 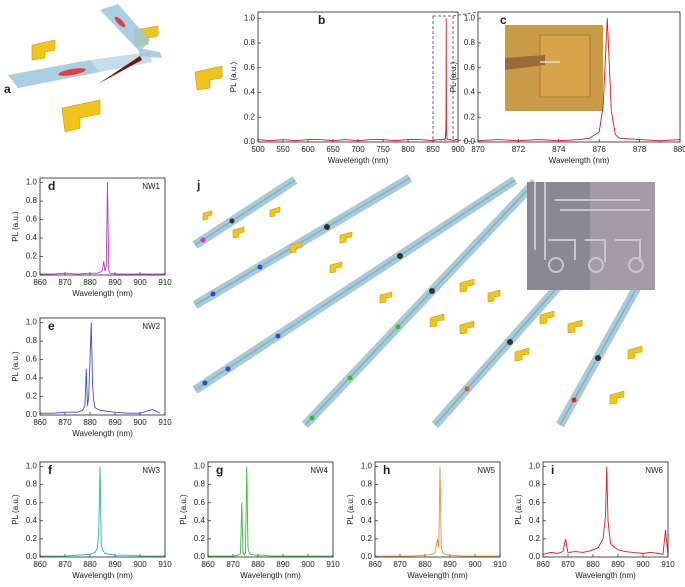 What do you see at coordinates (640, 149) in the screenshot?
I see `x-tick-label: 878` at bounding box center [640, 149].